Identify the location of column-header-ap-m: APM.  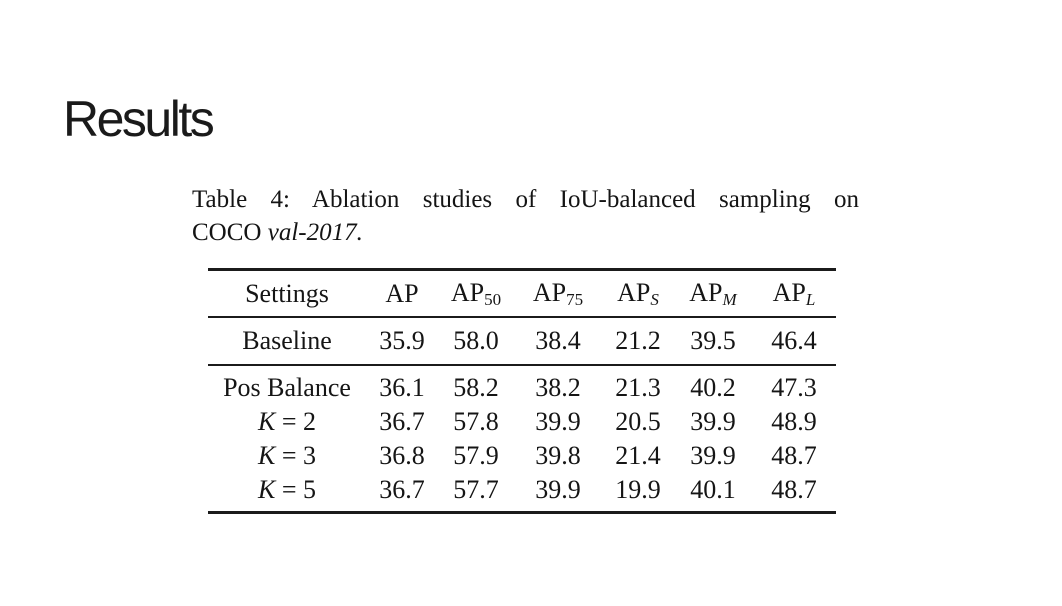
(713, 293).